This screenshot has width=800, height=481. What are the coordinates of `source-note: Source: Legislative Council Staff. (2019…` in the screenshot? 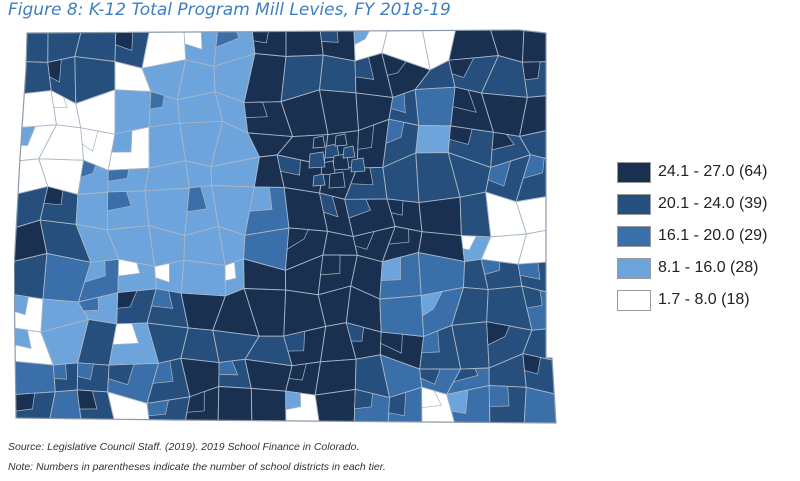 It's located at (184, 447).